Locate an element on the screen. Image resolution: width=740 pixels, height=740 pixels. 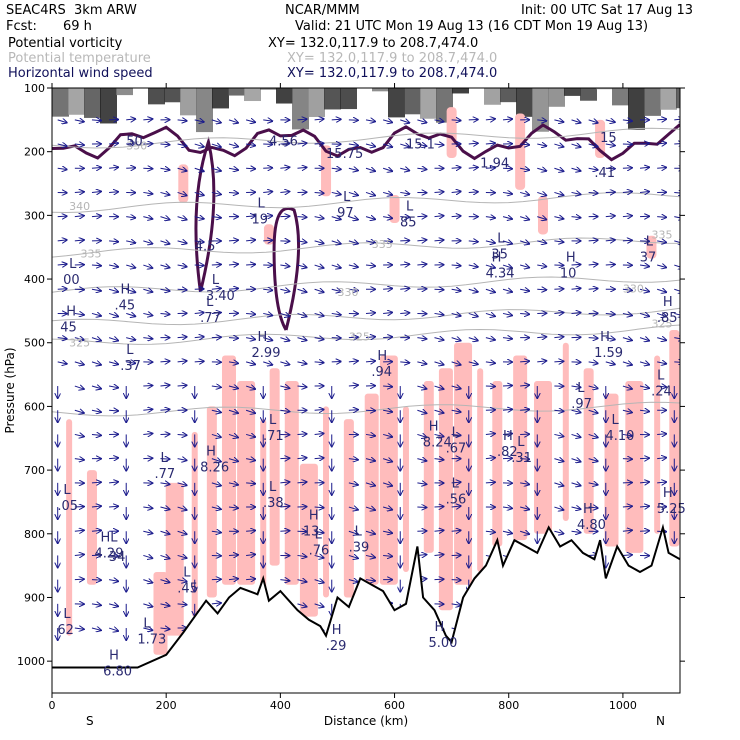
y-tick-label: 600 is located at coordinates (34, 406).